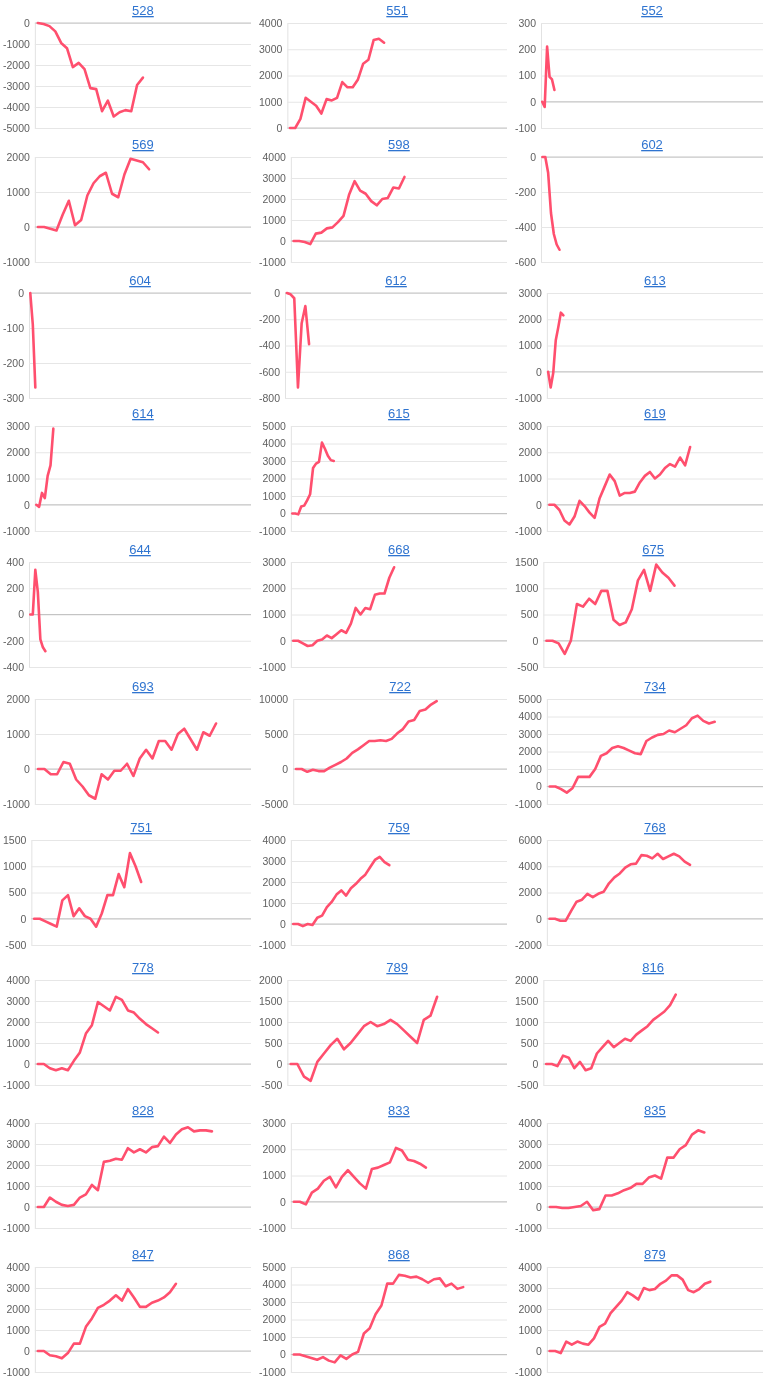 This screenshot has width=768, height=1385. I want to click on chart-title: 833, so click(399, 1110).